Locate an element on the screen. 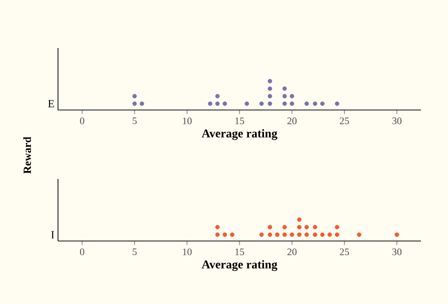  text: I is located at coordinates (52, 234).